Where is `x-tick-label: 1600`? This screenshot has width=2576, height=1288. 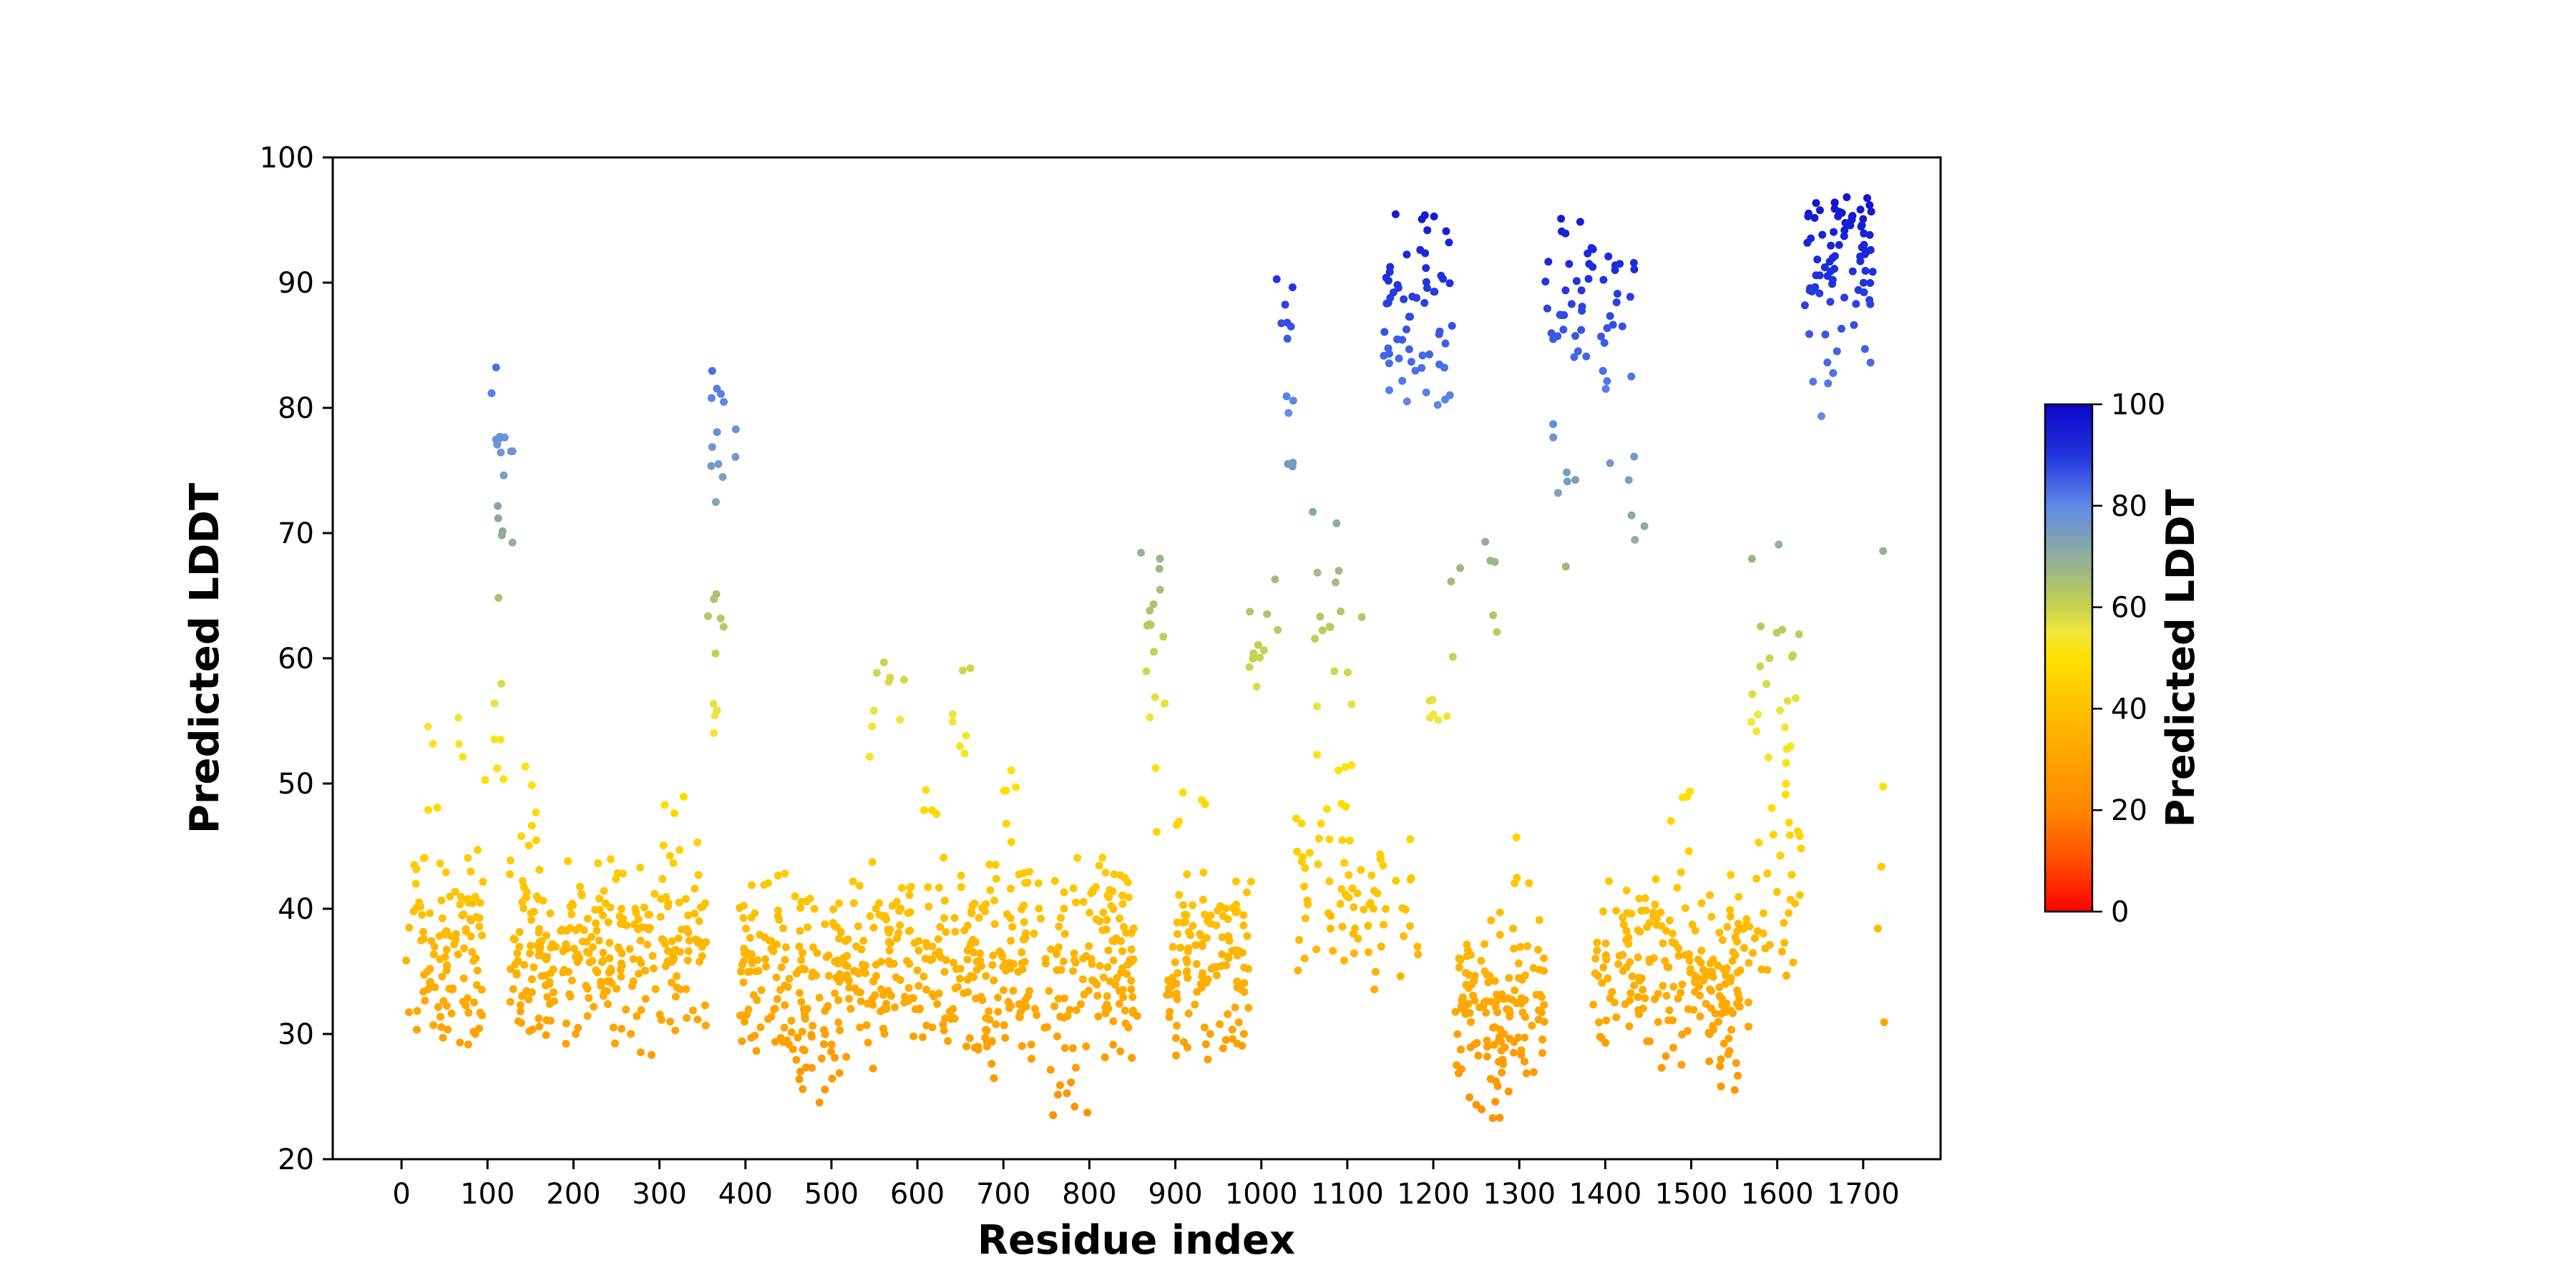 x-tick-label: 1600 is located at coordinates (1777, 1194).